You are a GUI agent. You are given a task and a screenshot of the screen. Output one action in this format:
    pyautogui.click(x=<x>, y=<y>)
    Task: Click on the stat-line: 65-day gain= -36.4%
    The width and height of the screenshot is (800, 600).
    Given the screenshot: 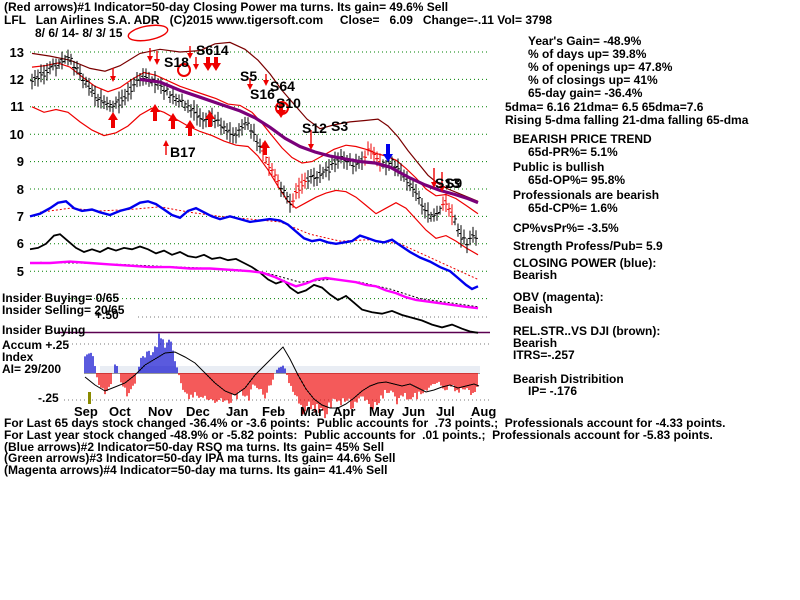 What is the action you would take?
    pyautogui.click(x=585, y=93)
    